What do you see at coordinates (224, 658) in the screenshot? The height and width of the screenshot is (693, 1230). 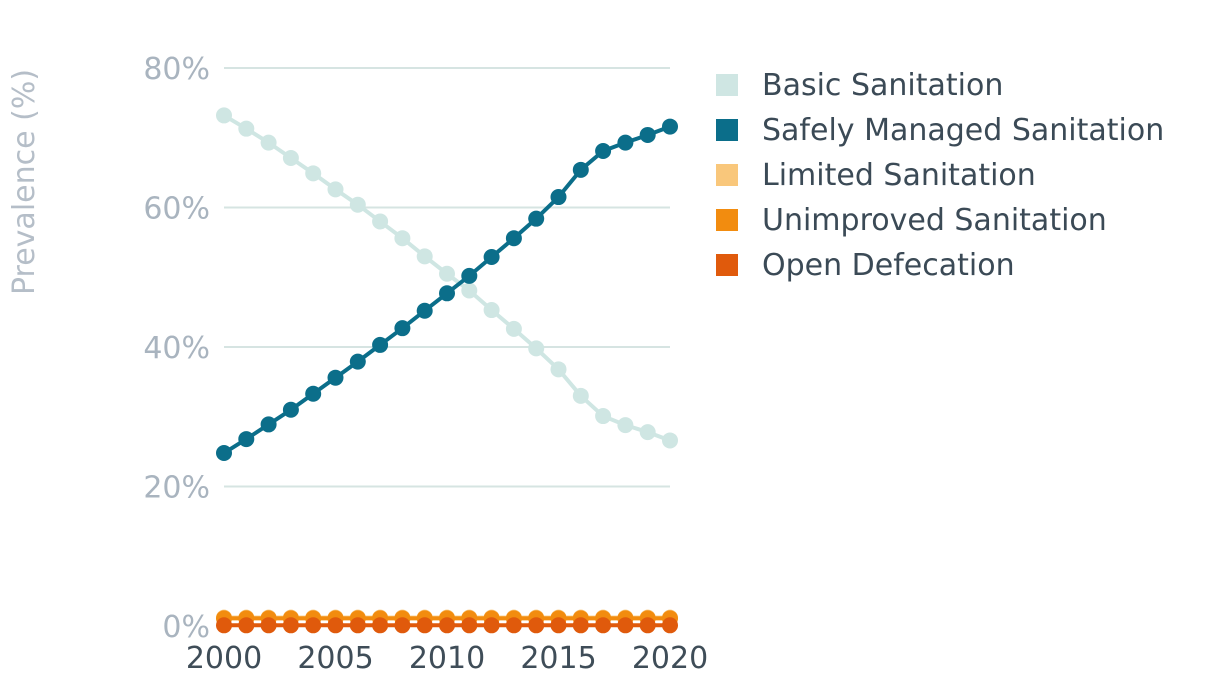 I see `x-tick-label: 2000` at bounding box center [224, 658].